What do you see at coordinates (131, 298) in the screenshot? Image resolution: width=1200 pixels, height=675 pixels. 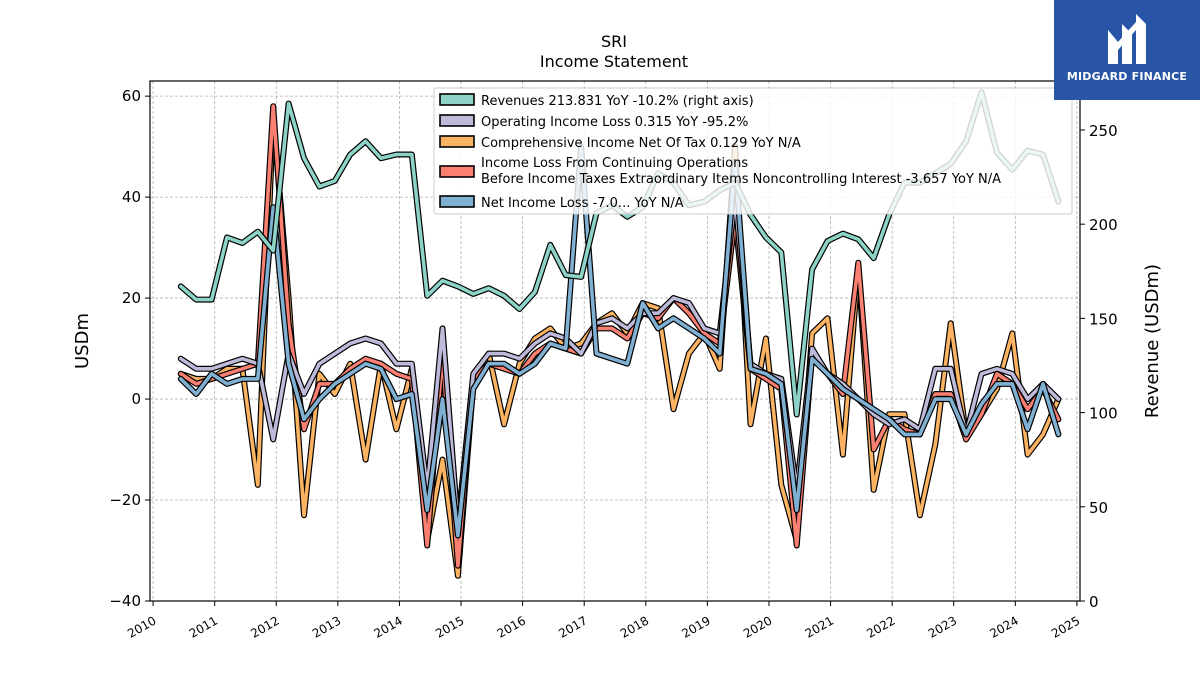 I see `y-tick-label: 20` at bounding box center [131, 298].